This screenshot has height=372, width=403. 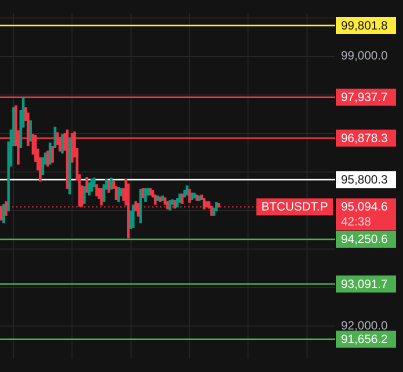 I want to click on ref-line-label: 99,801.8, so click(x=364, y=25).